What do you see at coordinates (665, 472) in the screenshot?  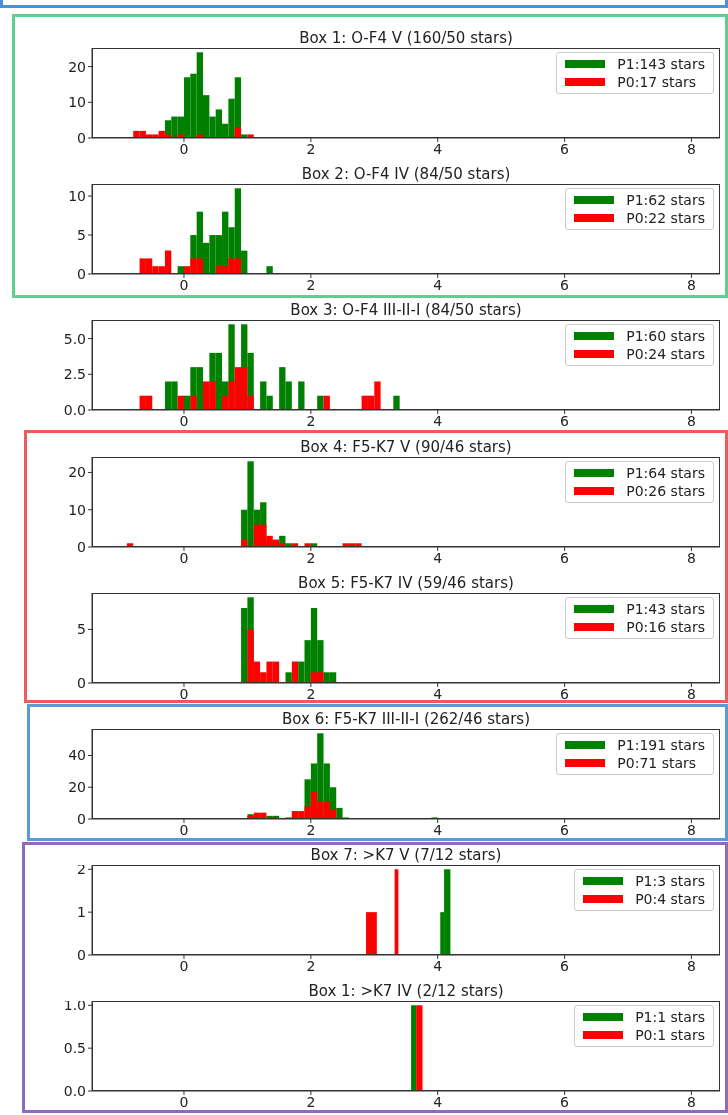 I see `legend-label: P1:64 stars` at bounding box center [665, 472].